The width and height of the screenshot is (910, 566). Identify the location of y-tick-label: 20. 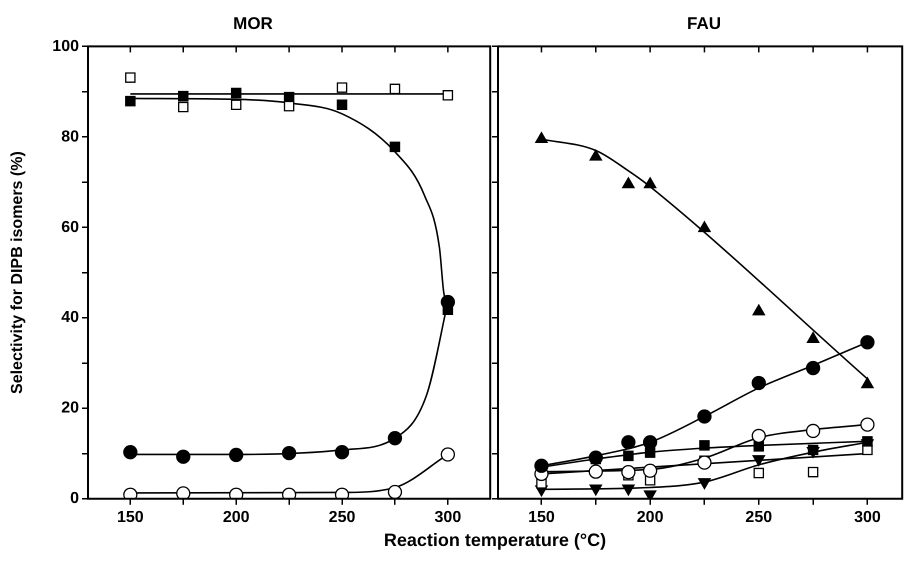
(70, 408).